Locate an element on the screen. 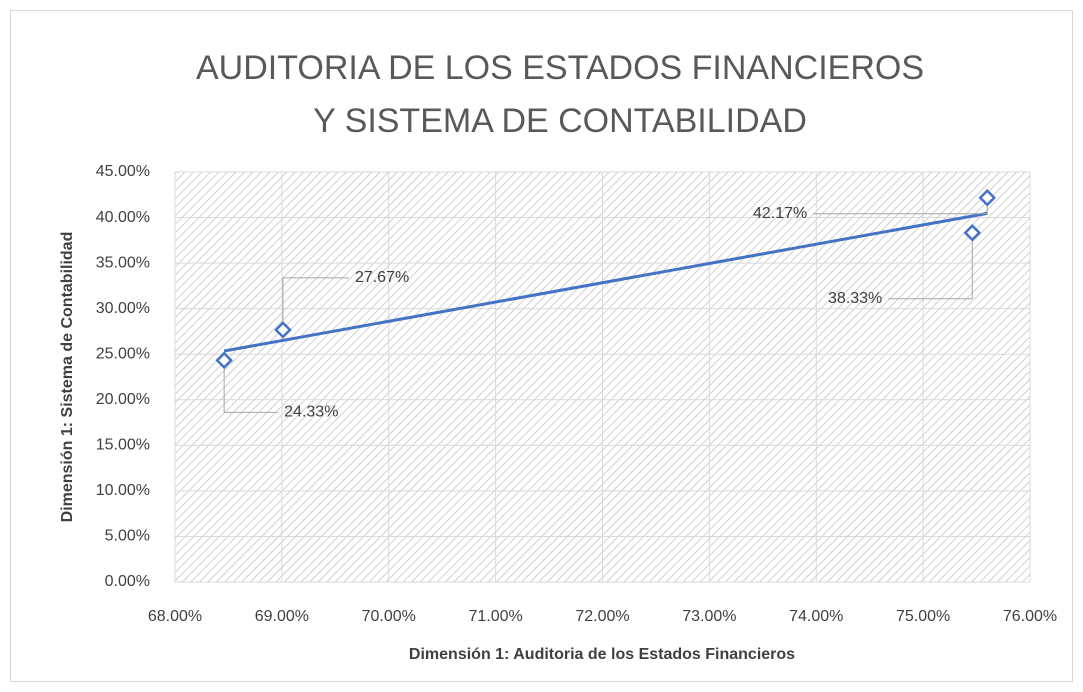 The image size is (1083, 692). x-tick-label: 72.00% is located at coordinates (602, 616).